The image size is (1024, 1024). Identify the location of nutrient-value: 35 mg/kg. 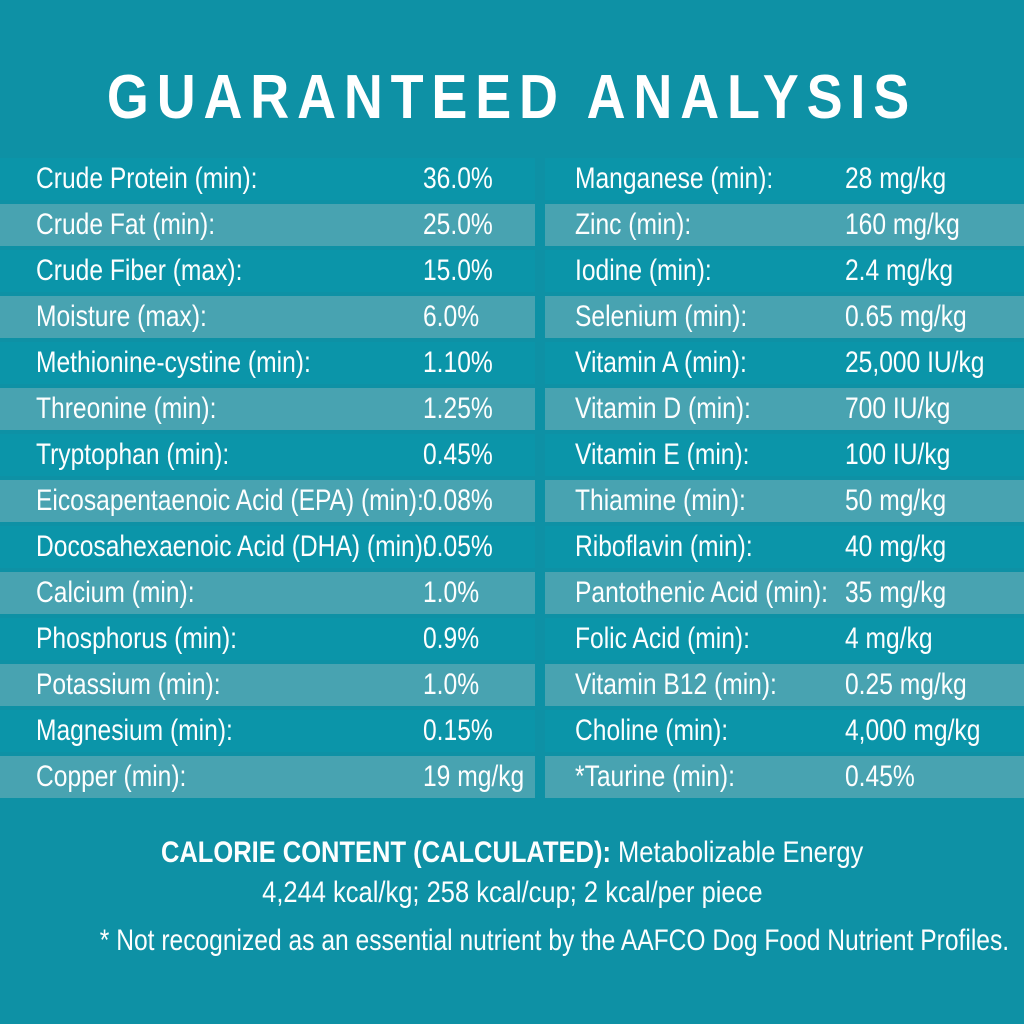
(896, 592).